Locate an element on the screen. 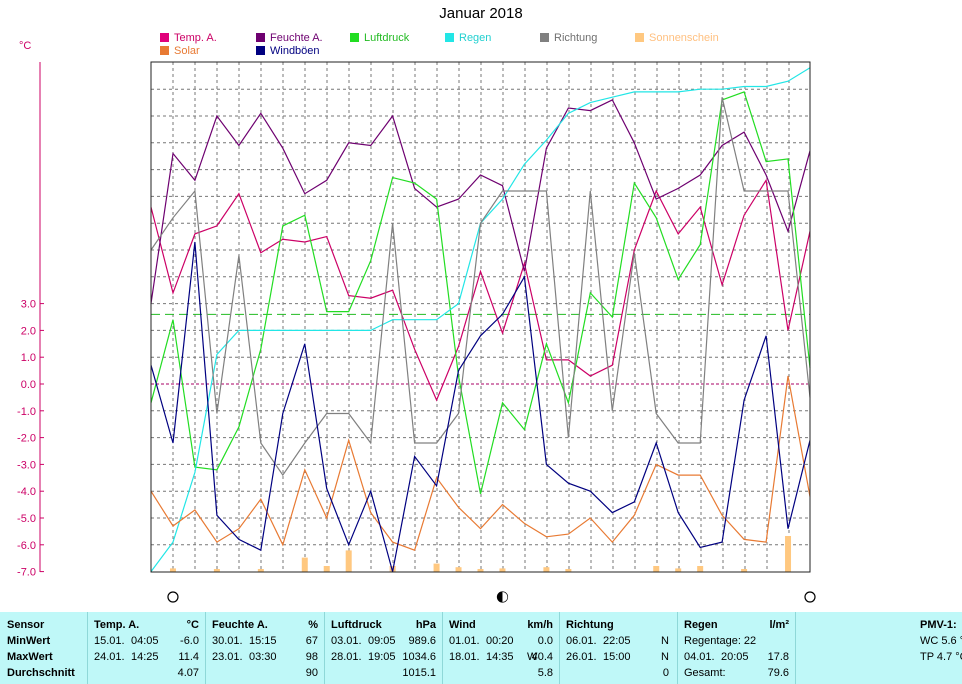 The image size is (962, 684). col-sensor: Sensor MinWert MaxWert Durchschnitt is located at coordinates (43, 648).